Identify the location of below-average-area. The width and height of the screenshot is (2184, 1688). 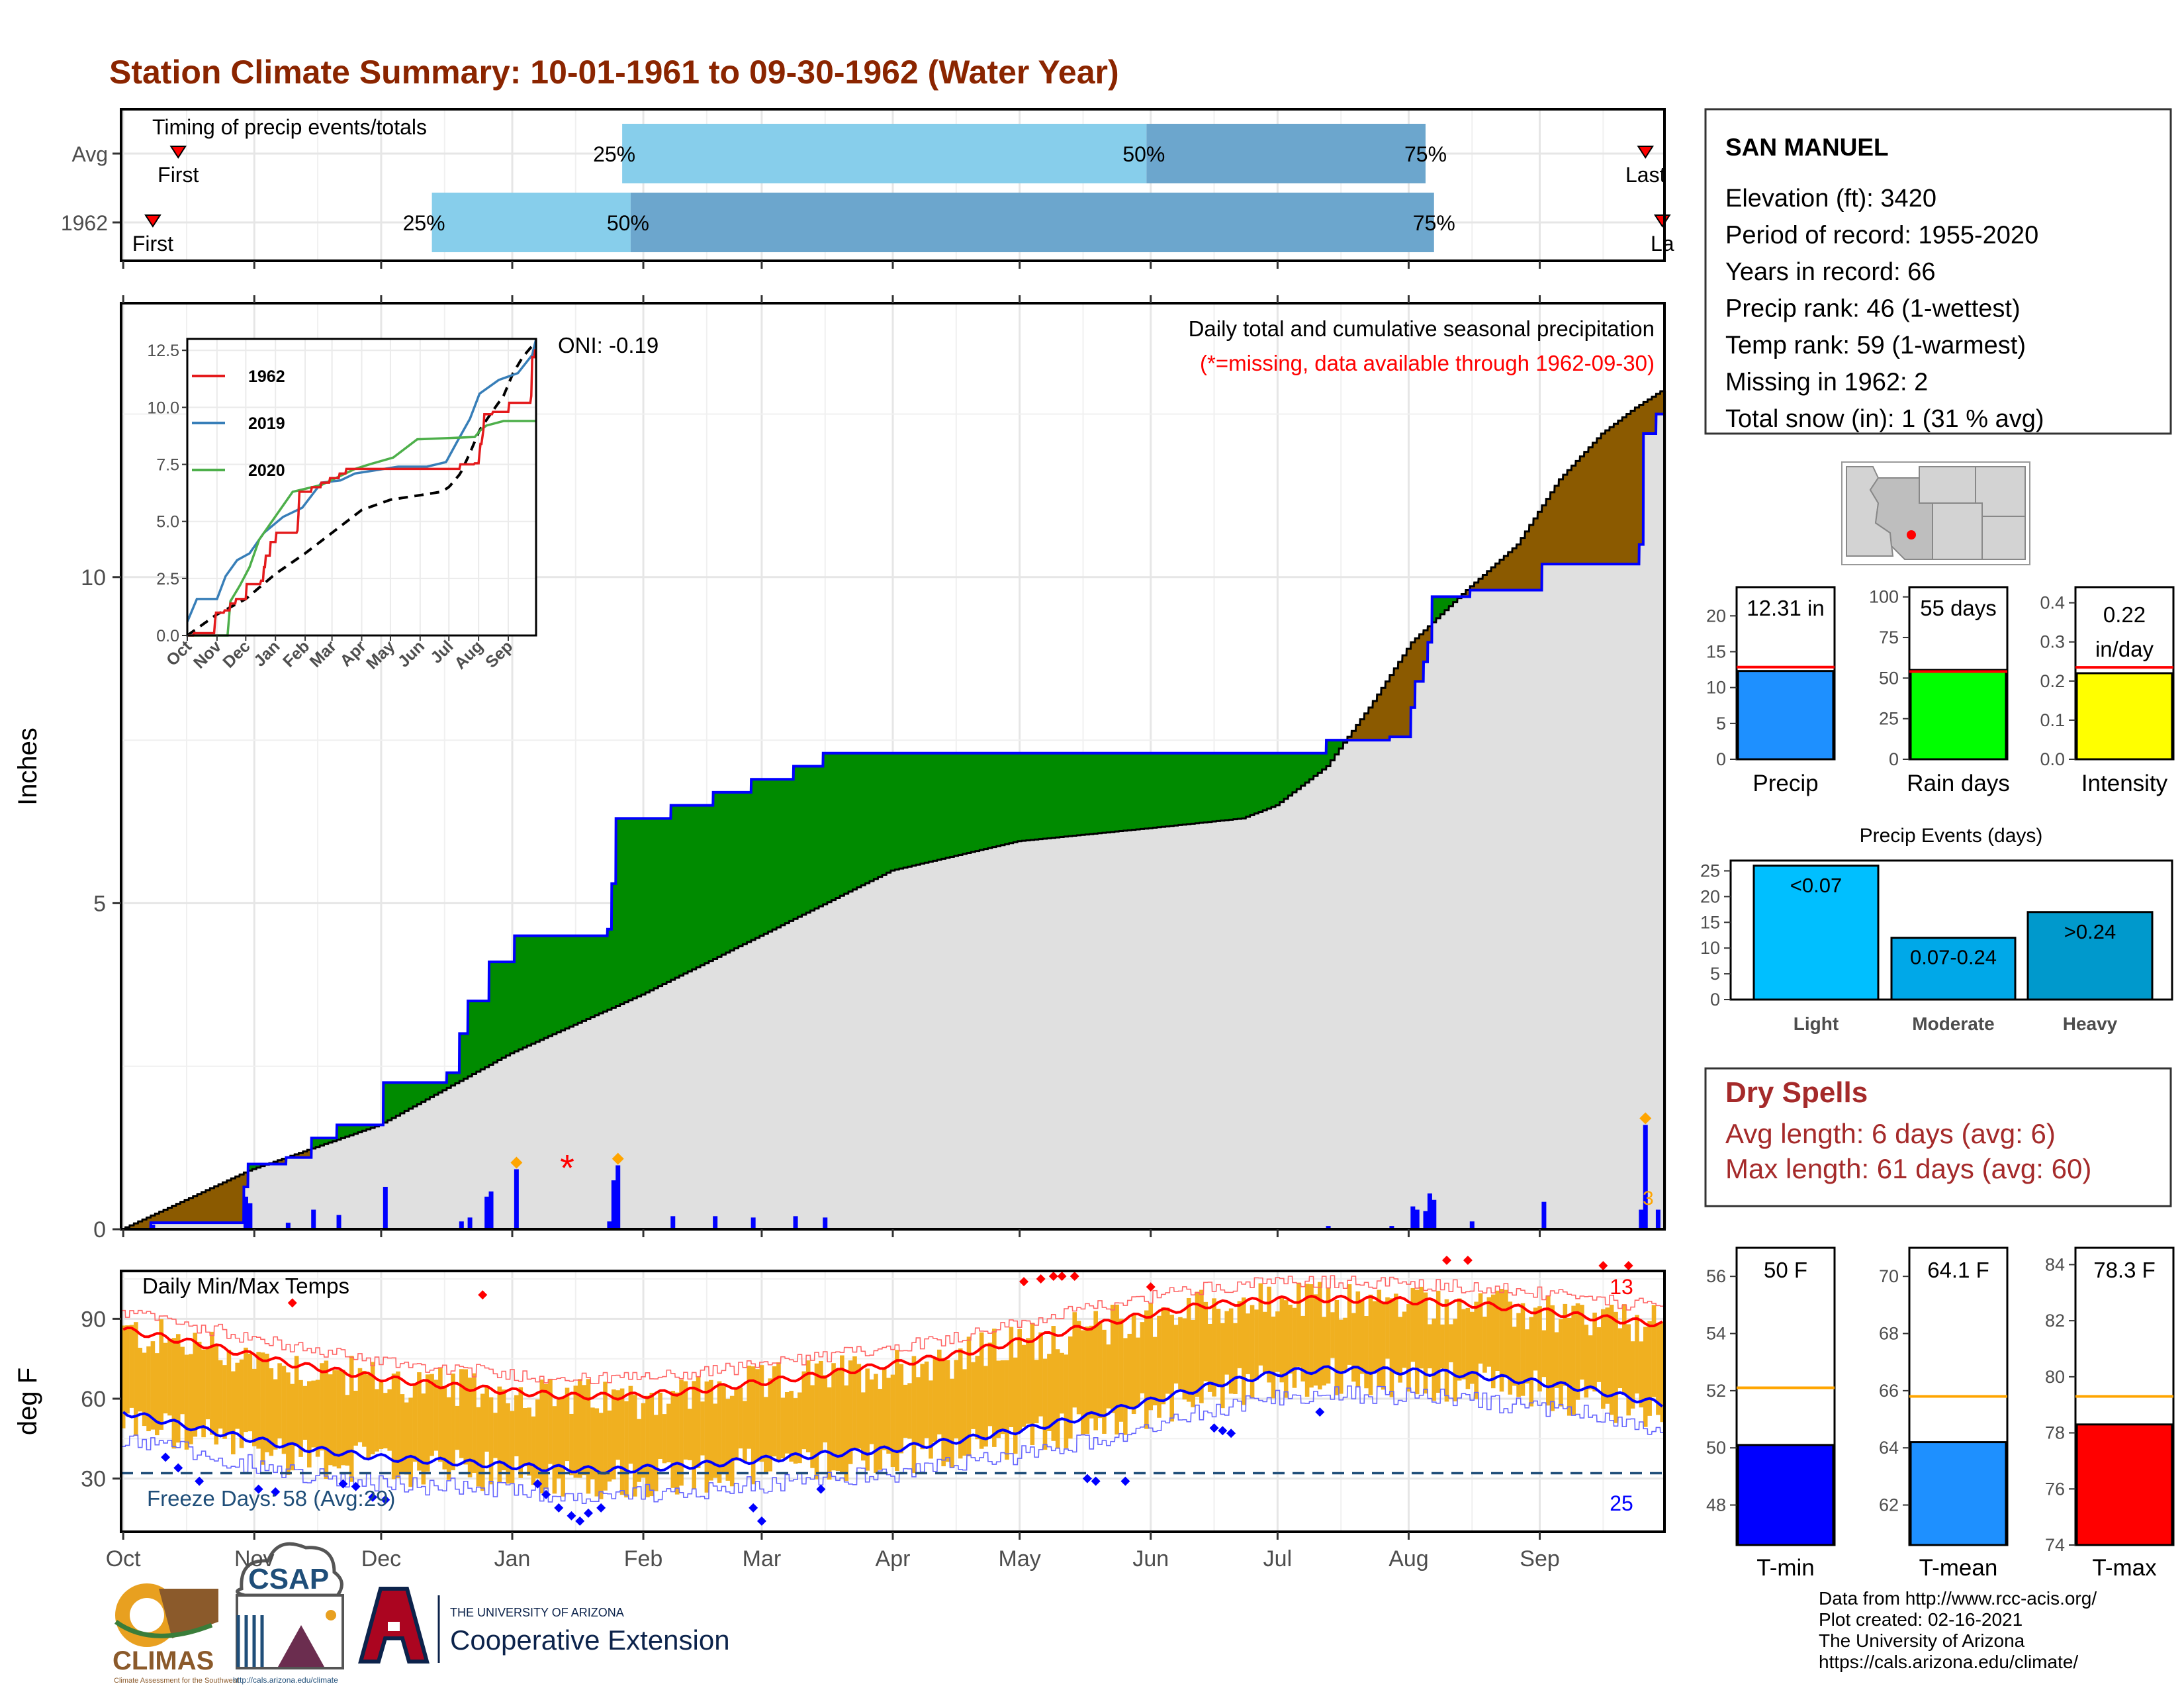
(1562, 494).